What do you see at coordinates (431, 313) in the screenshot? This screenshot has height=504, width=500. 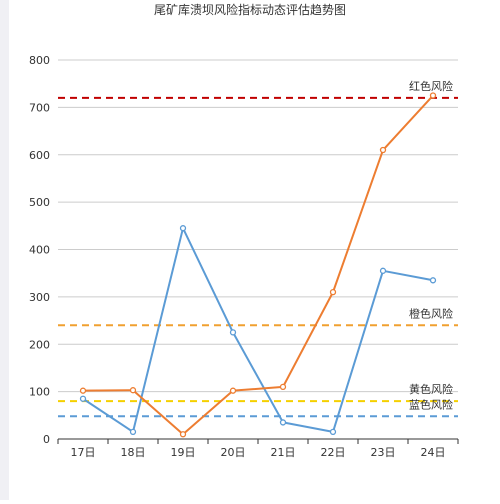 I see `risk-threshold-label: 橙色风险` at bounding box center [431, 313].